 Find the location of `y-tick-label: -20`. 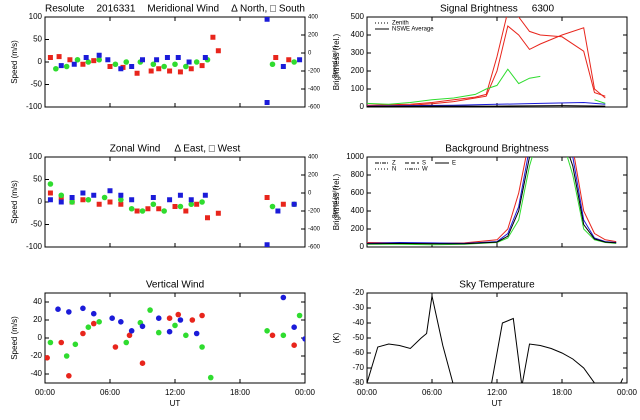

y-tick-label: -20 is located at coordinates (358, 292).